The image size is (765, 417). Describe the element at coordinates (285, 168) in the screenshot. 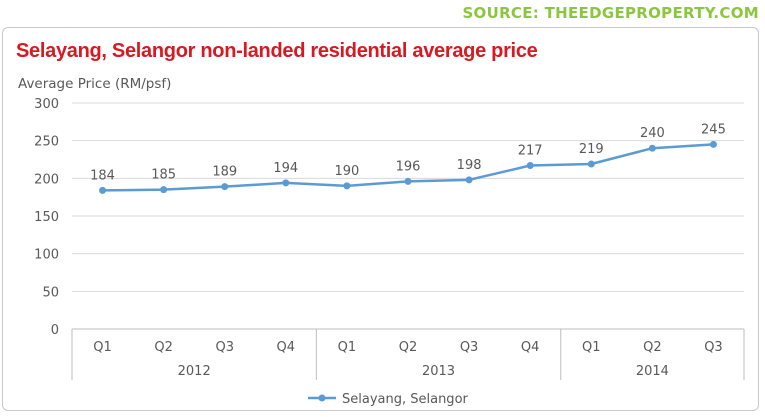

I see `data-label: 194` at that location.